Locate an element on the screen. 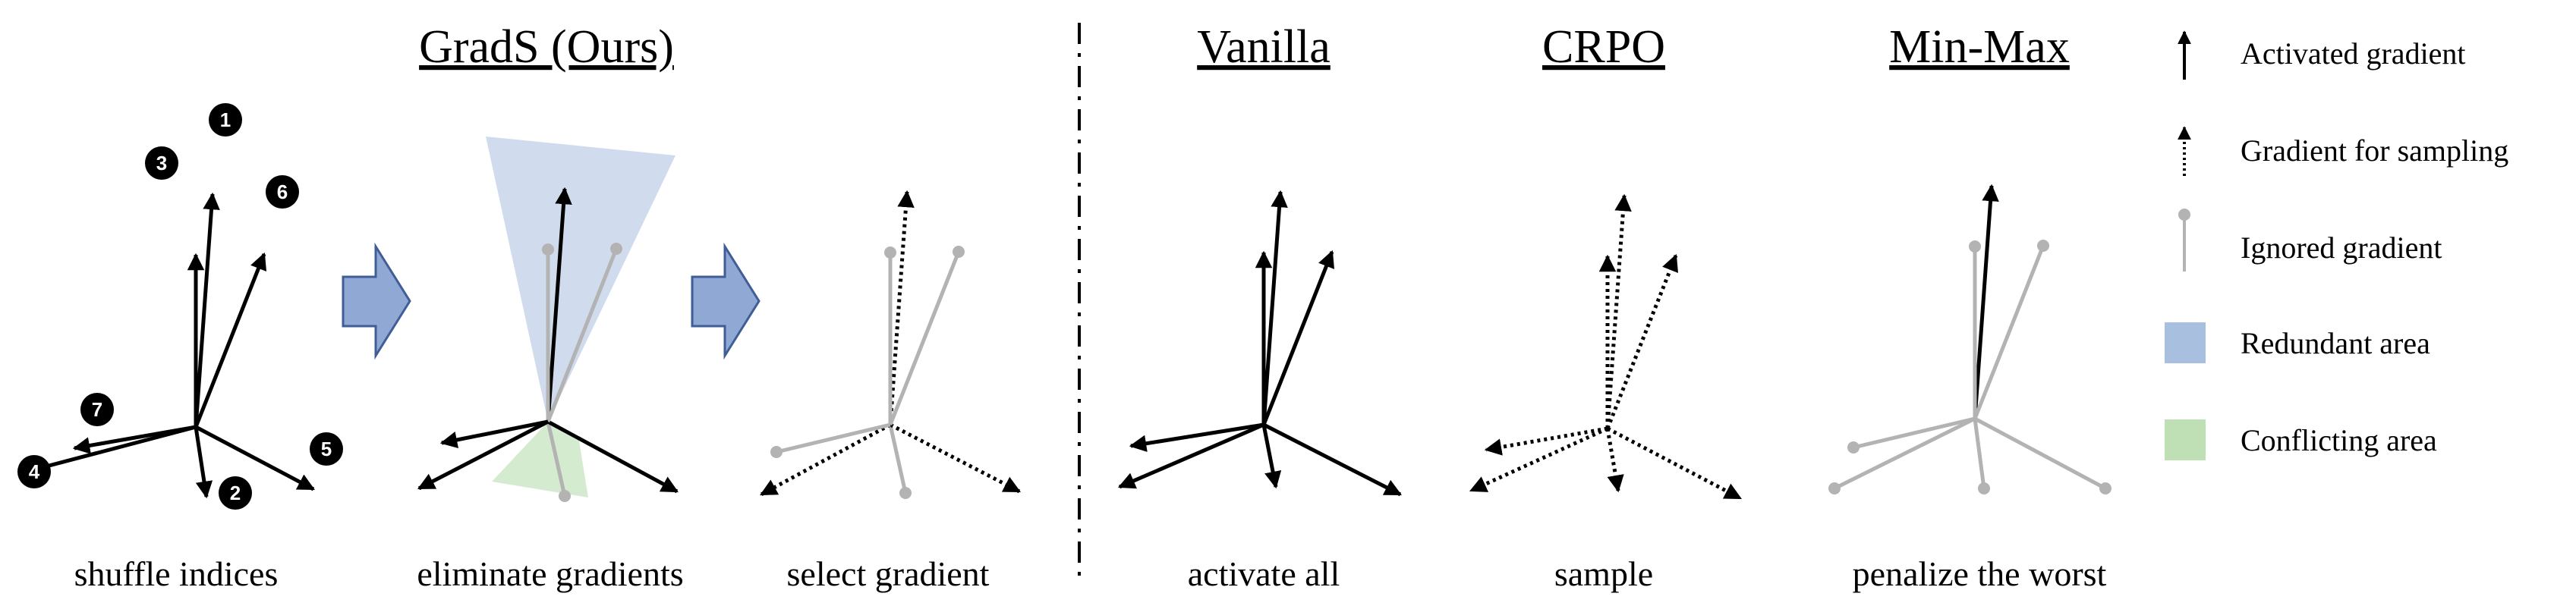  crpo-caption: sample is located at coordinates (1603, 573).